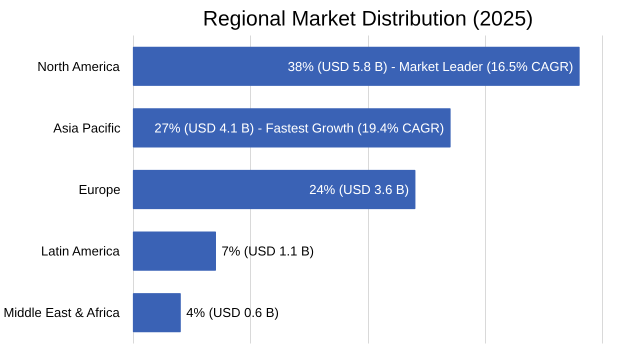  Describe the element at coordinates (62, 312) in the screenshot. I see `y-tick-label: Middle East & Africa` at that location.